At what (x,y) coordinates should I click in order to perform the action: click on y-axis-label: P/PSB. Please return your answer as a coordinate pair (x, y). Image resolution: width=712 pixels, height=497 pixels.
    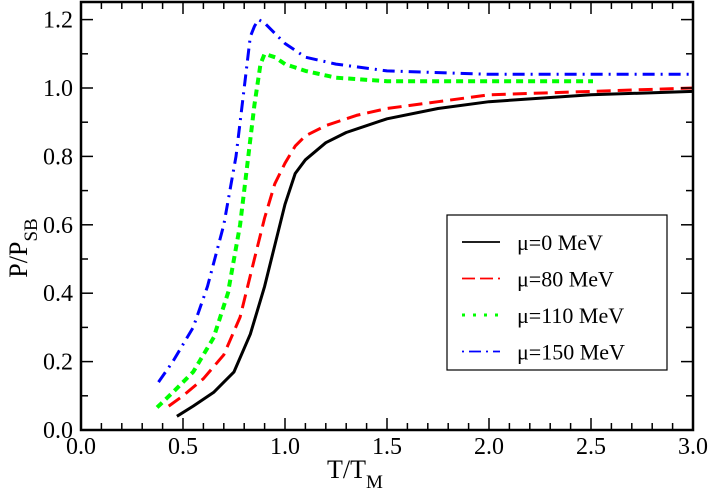
    Looking at the image, I should click on (23, 247).